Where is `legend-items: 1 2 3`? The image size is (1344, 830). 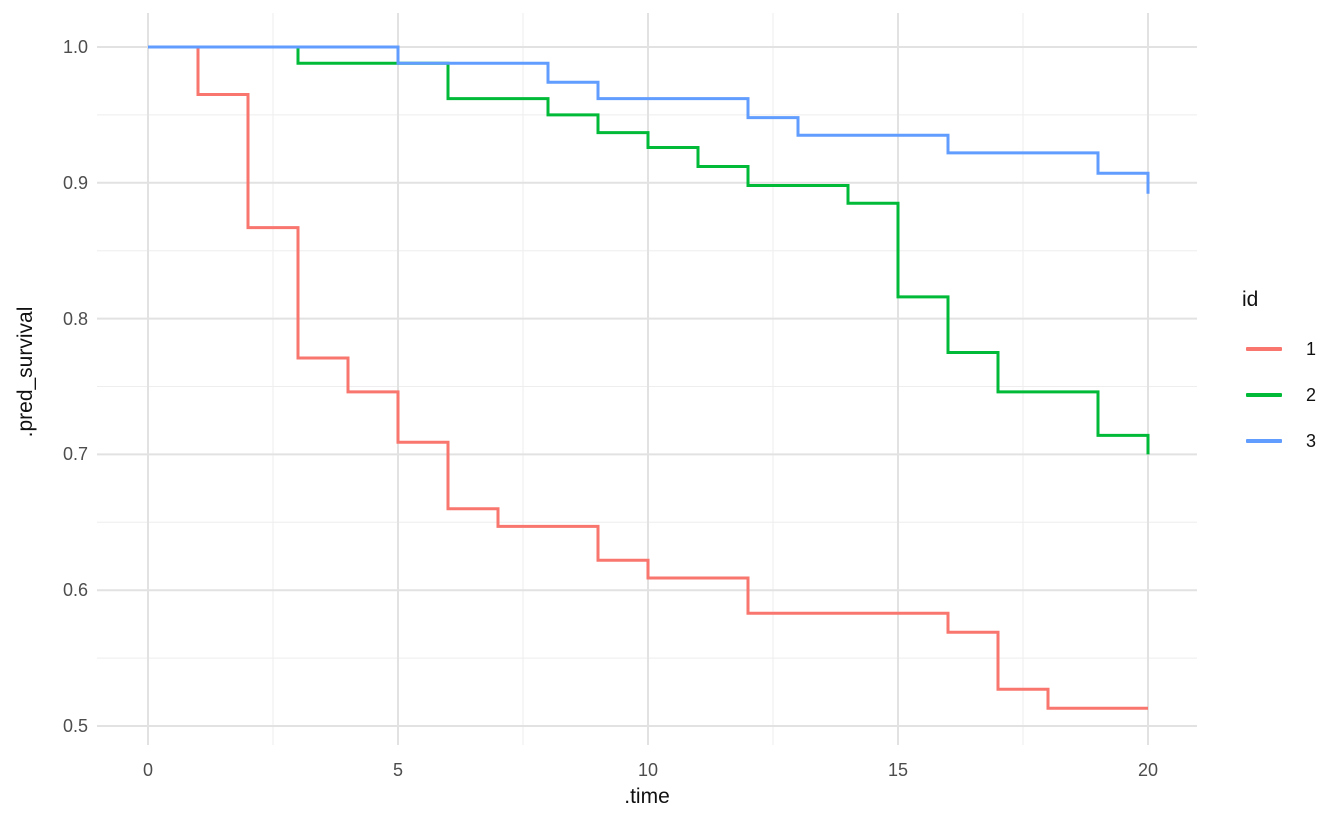 legend-items: 1 2 3 is located at coordinates (1292, 395).